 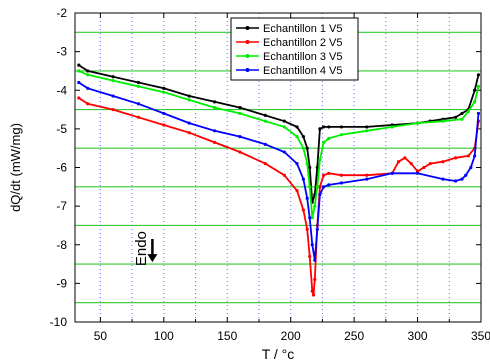 What do you see at coordinates (15, 167) in the screenshot?
I see `y-axis-label: dQ/dt (mW/mg)` at bounding box center [15, 167].